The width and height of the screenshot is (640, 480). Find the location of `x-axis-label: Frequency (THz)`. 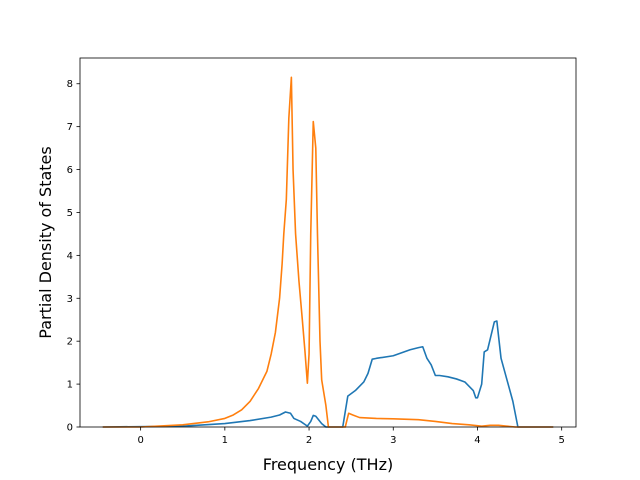

x-axis-label: Frequency (THz) is located at coordinates (328, 464).